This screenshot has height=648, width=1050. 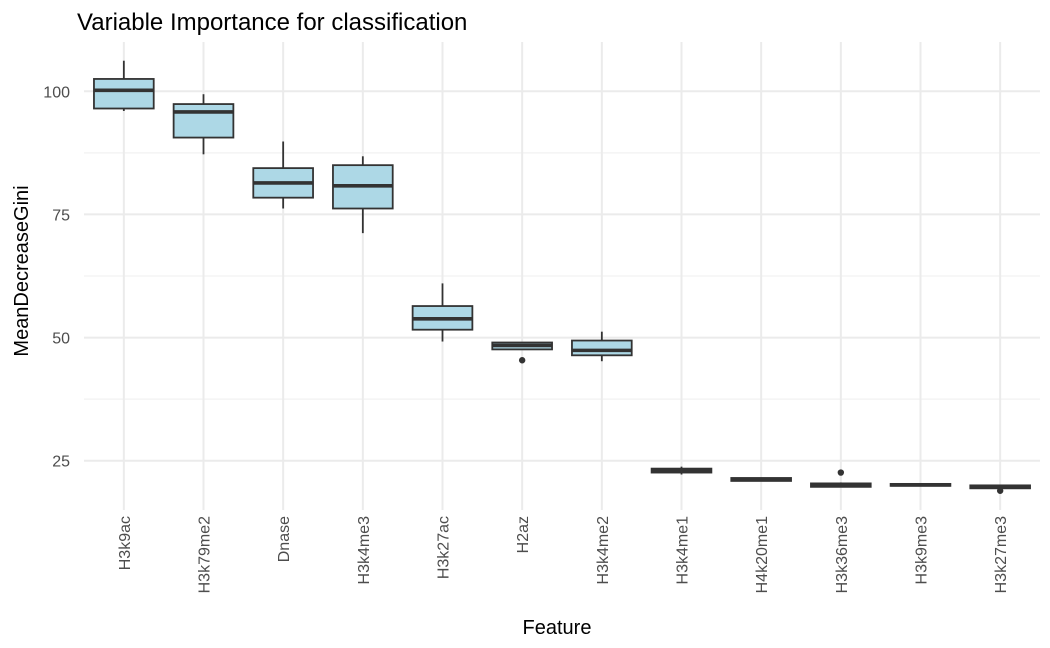 What do you see at coordinates (61, 462) in the screenshot?
I see `y-tick-label: 25` at bounding box center [61, 462].